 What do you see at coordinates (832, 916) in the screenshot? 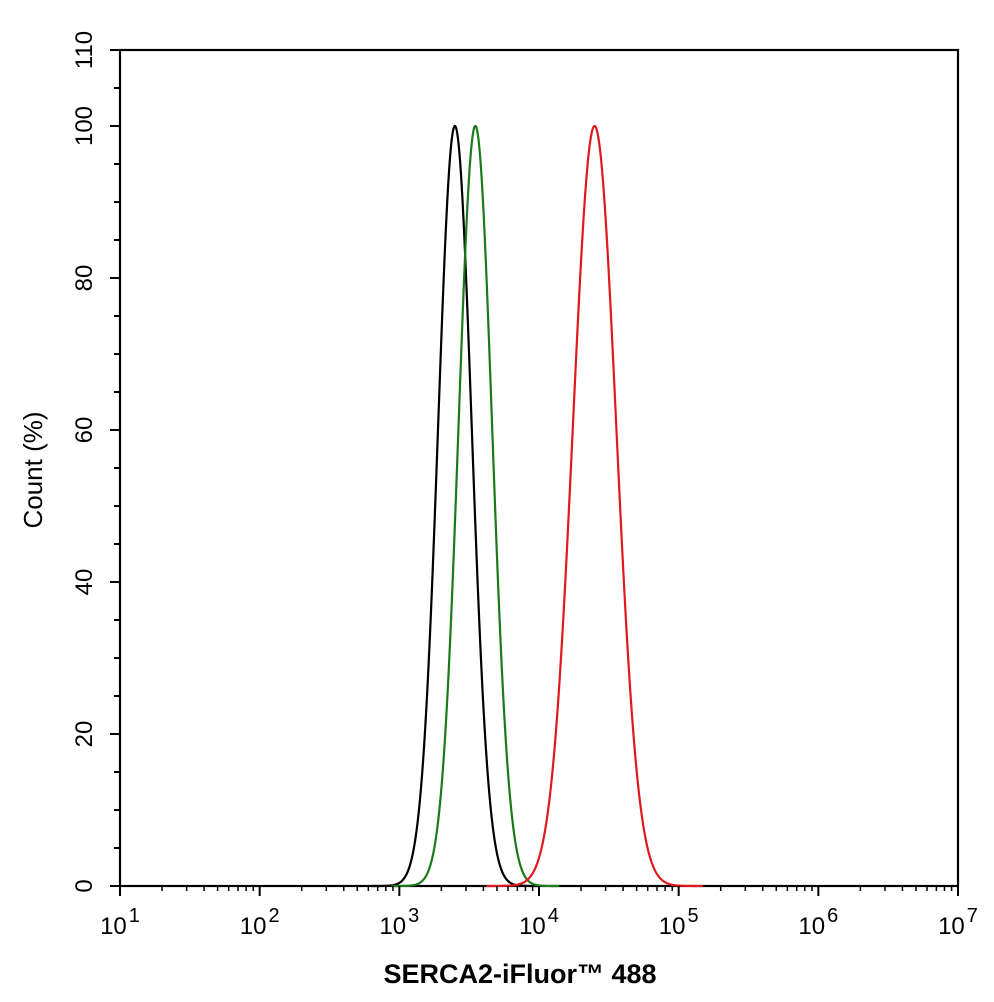
I see `x-tick-exponent: 6` at bounding box center [832, 916].